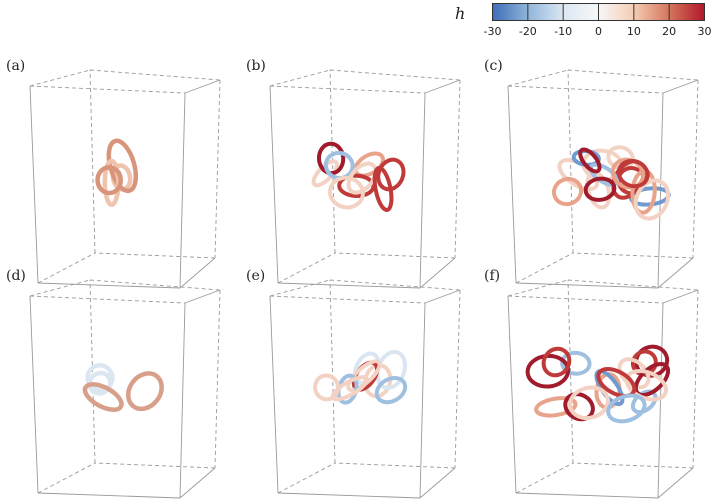  What do you see at coordinates (16, 276) in the screenshot?
I see `panel-label-d: (d)` at bounding box center [16, 276].